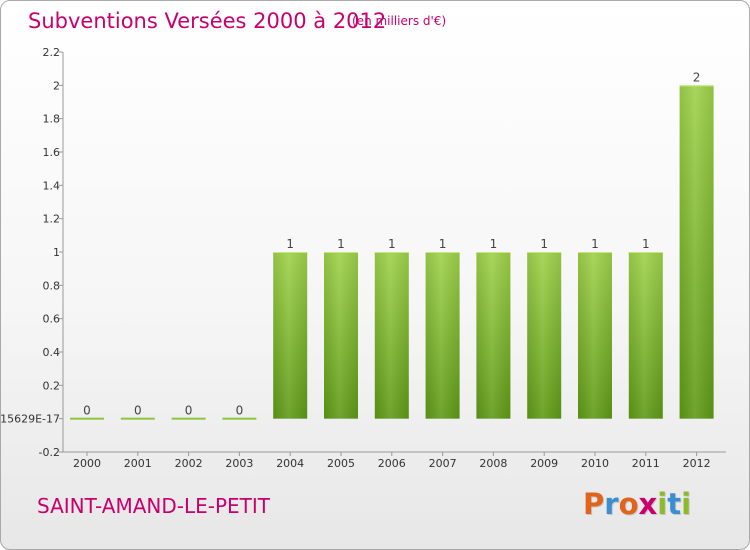 This screenshot has width=750, height=550. What do you see at coordinates (544, 463) in the screenshot?
I see `x-tick-label: 2009` at bounding box center [544, 463].